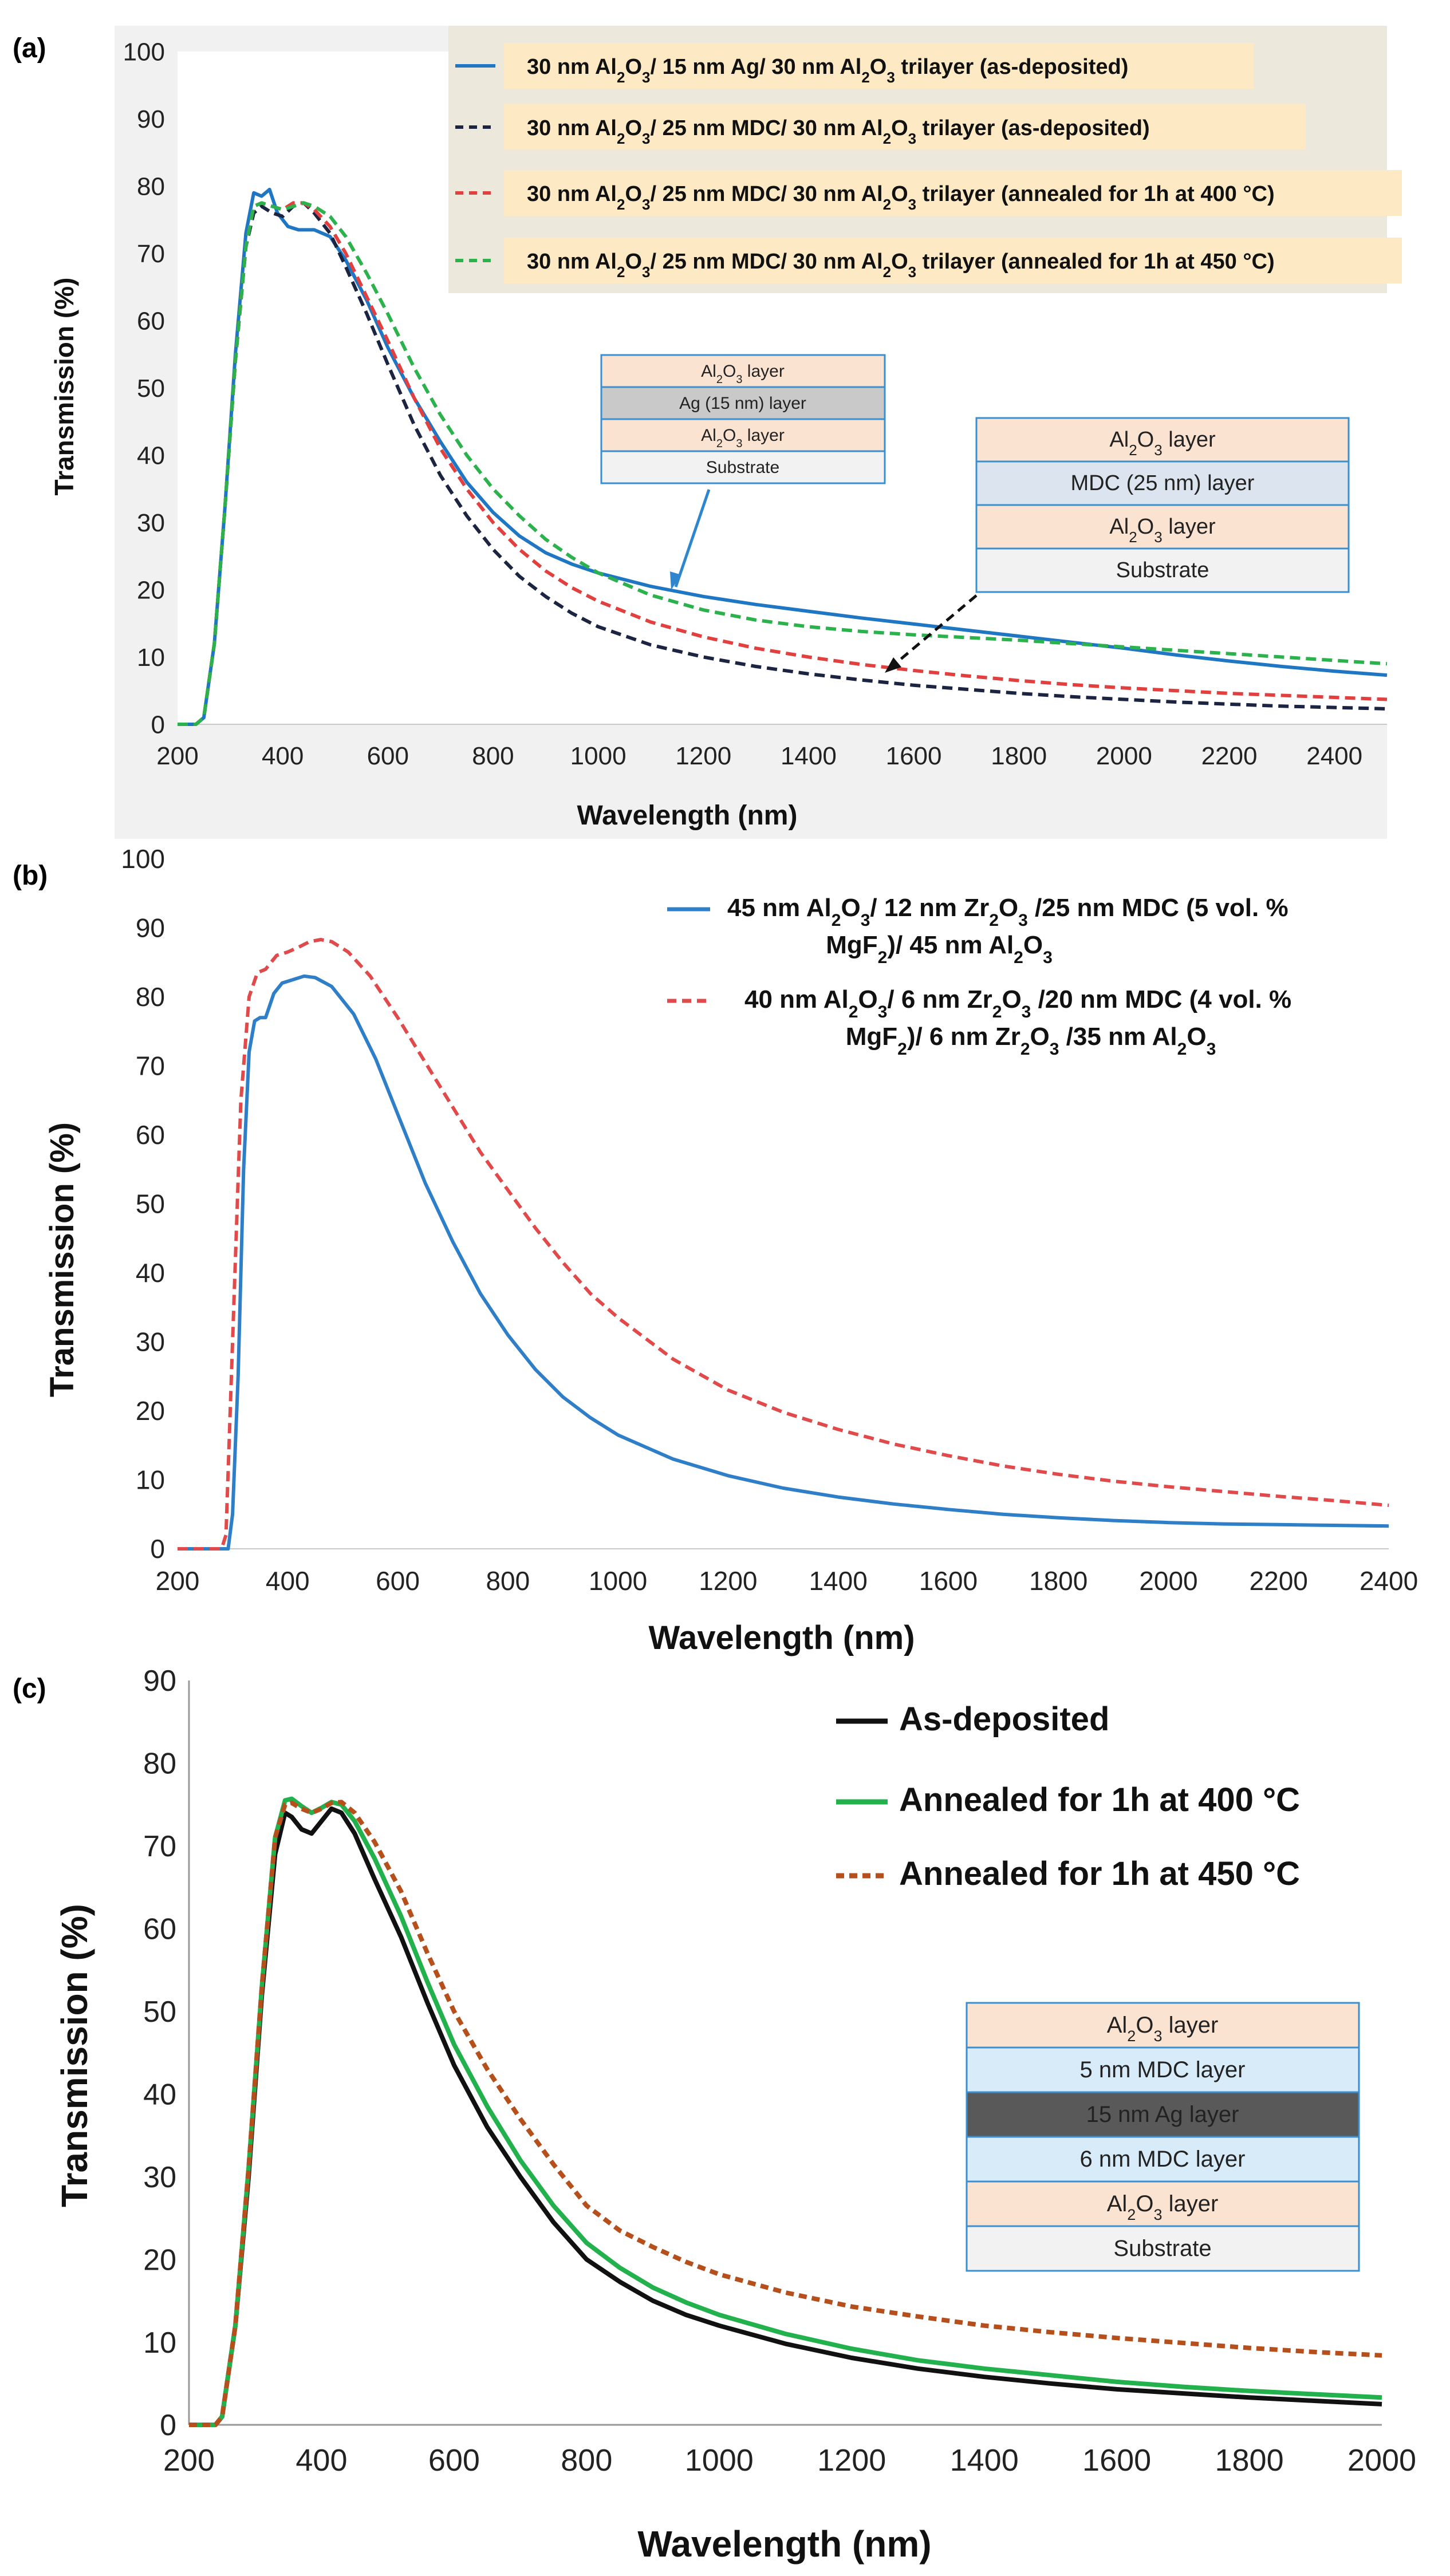 The width and height of the screenshot is (1450, 2576). What do you see at coordinates (784, 2544) in the screenshot?
I see `panel-c-x-axis-title: Wavelength (nm)` at bounding box center [784, 2544].